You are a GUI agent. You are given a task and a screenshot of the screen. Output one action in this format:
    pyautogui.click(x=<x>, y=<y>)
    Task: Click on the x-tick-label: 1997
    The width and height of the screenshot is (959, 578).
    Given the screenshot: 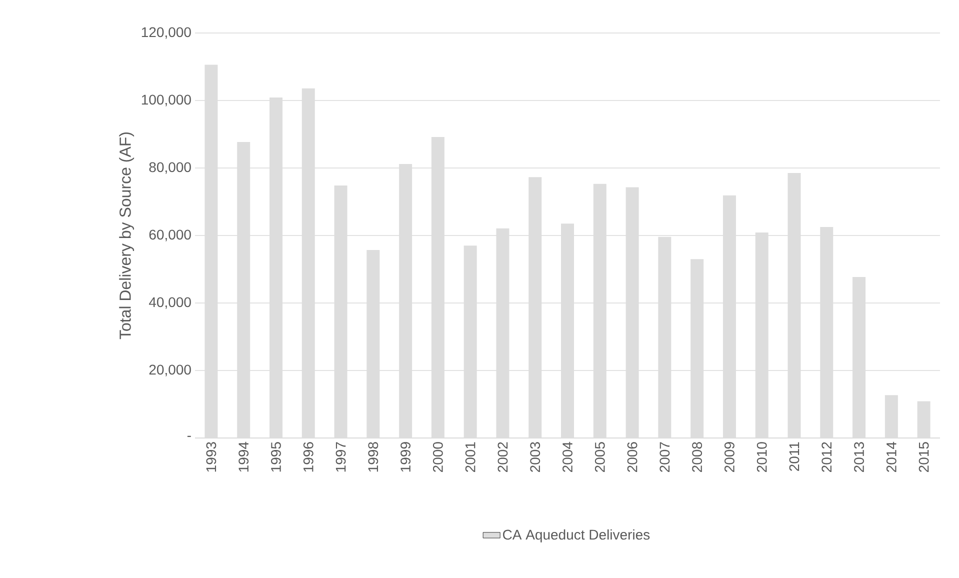 What is the action you would take?
    pyautogui.click(x=341, y=457)
    